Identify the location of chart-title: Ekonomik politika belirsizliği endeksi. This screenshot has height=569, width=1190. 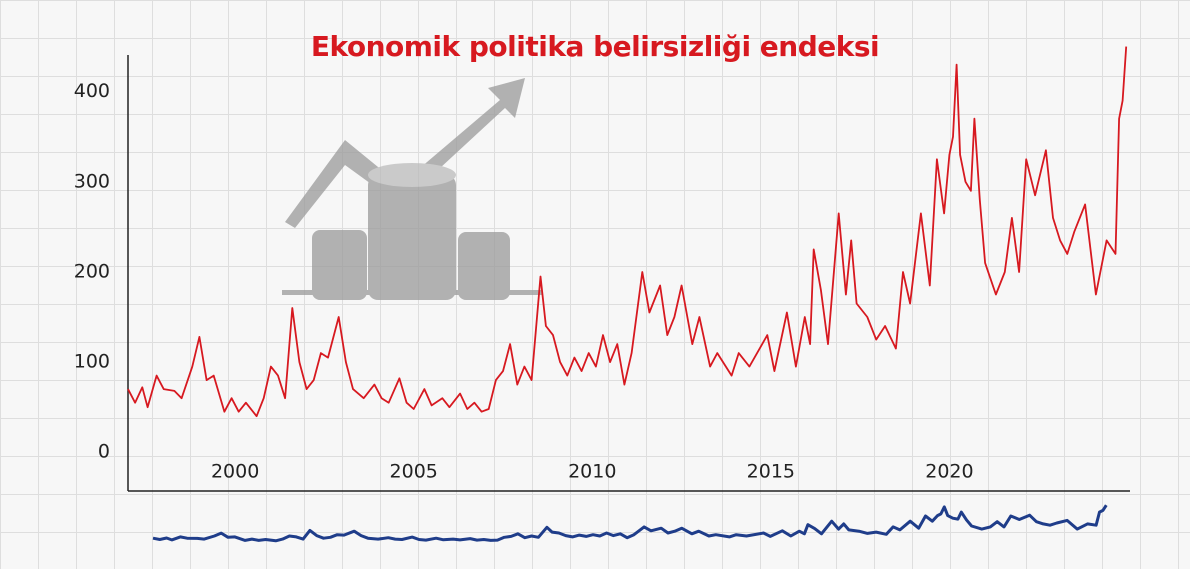
(595, 46).